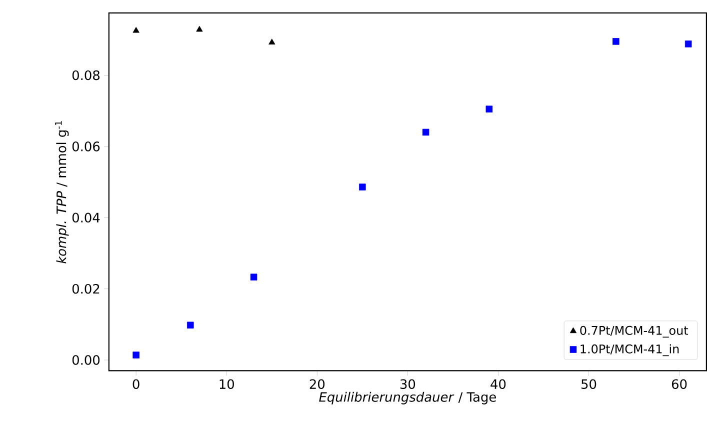 This screenshot has width=707, height=441. Describe the element at coordinates (634, 332) in the screenshot. I see `legend-label: 0.7Pt/MCM-41_out` at that location.